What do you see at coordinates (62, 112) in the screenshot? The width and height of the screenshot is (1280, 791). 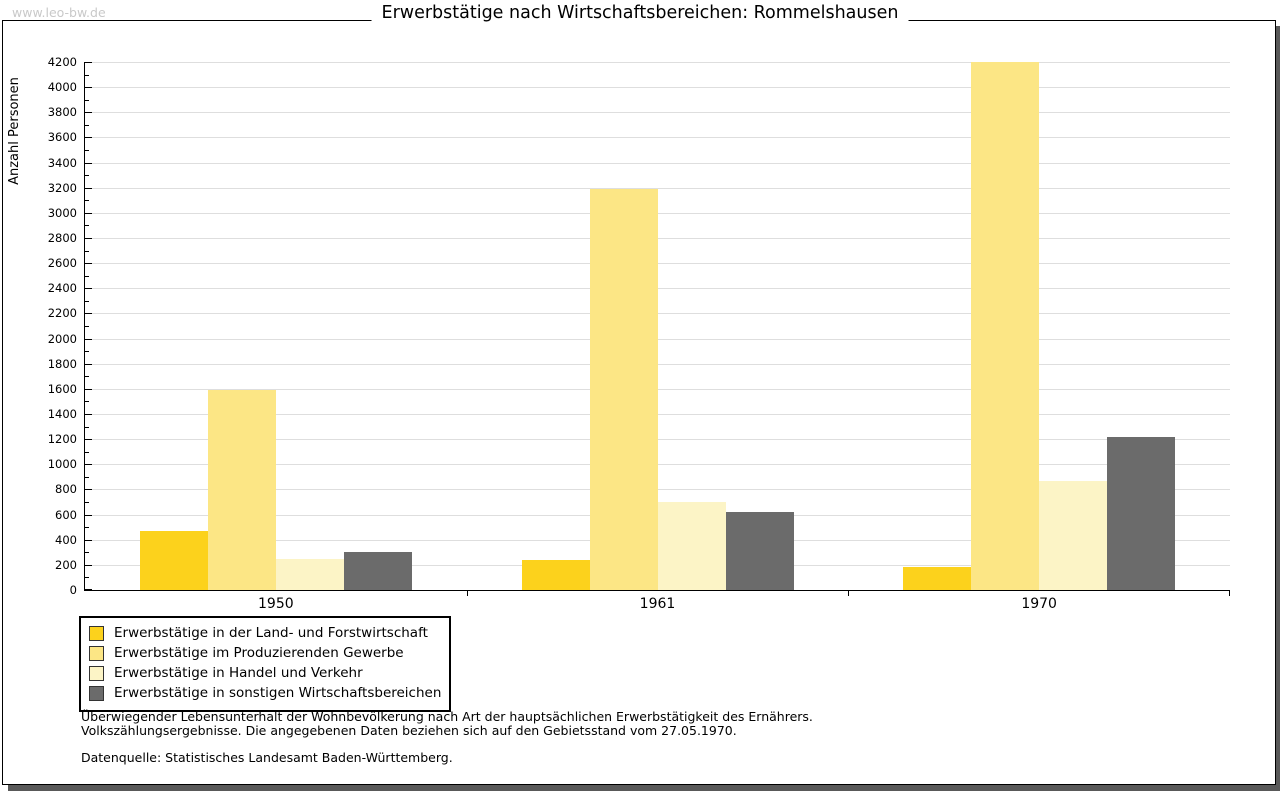 I see `y-axis-tick-label: 3800` at bounding box center [62, 112].